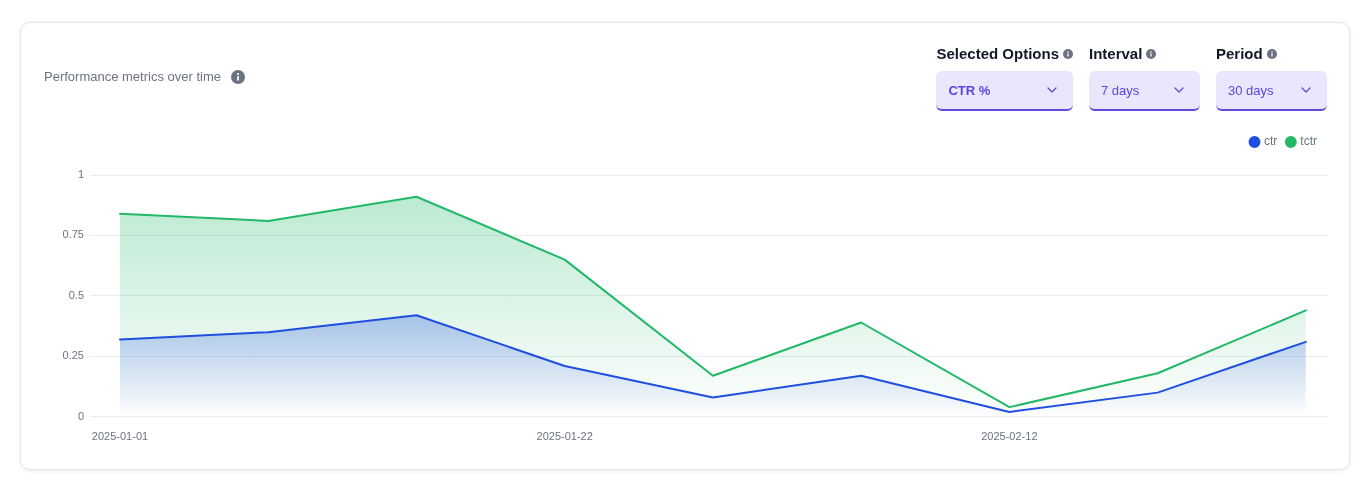 Image resolution: width=1370 pixels, height=490 pixels. Describe the element at coordinates (132, 77) in the screenshot. I see `chart-title: Performance metrics over time` at that location.